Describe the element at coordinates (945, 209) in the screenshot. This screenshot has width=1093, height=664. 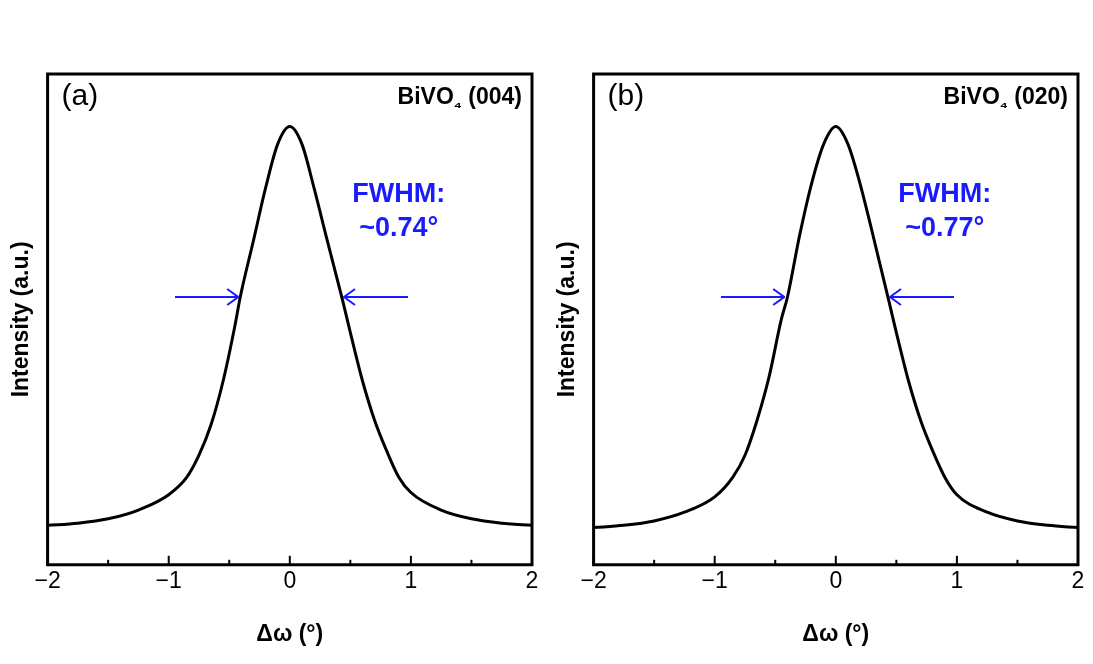
I see `annotation: FWHM: ~0.77°` at that location.